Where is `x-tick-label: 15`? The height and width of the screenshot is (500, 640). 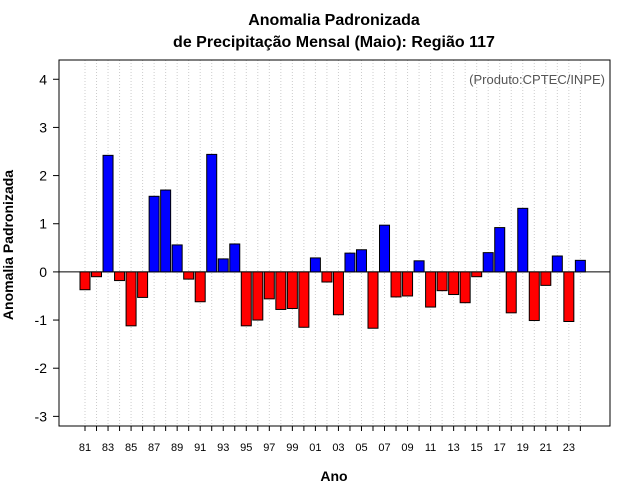 x-tick-label: 15 is located at coordinates (477, 448).